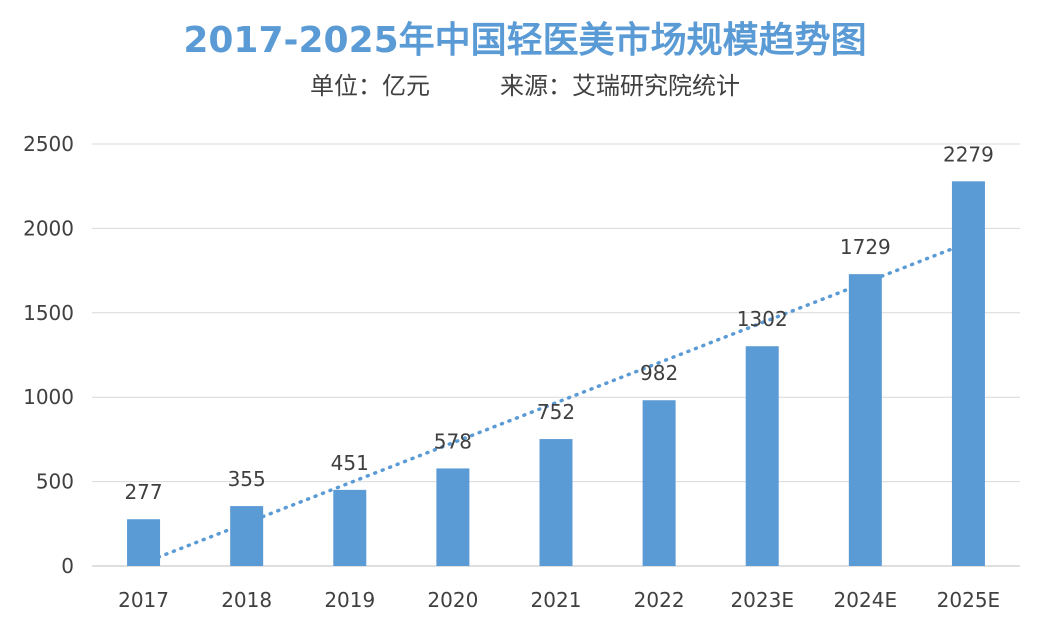  I want to click on y-tick-label: 2000, so click(48, 228).